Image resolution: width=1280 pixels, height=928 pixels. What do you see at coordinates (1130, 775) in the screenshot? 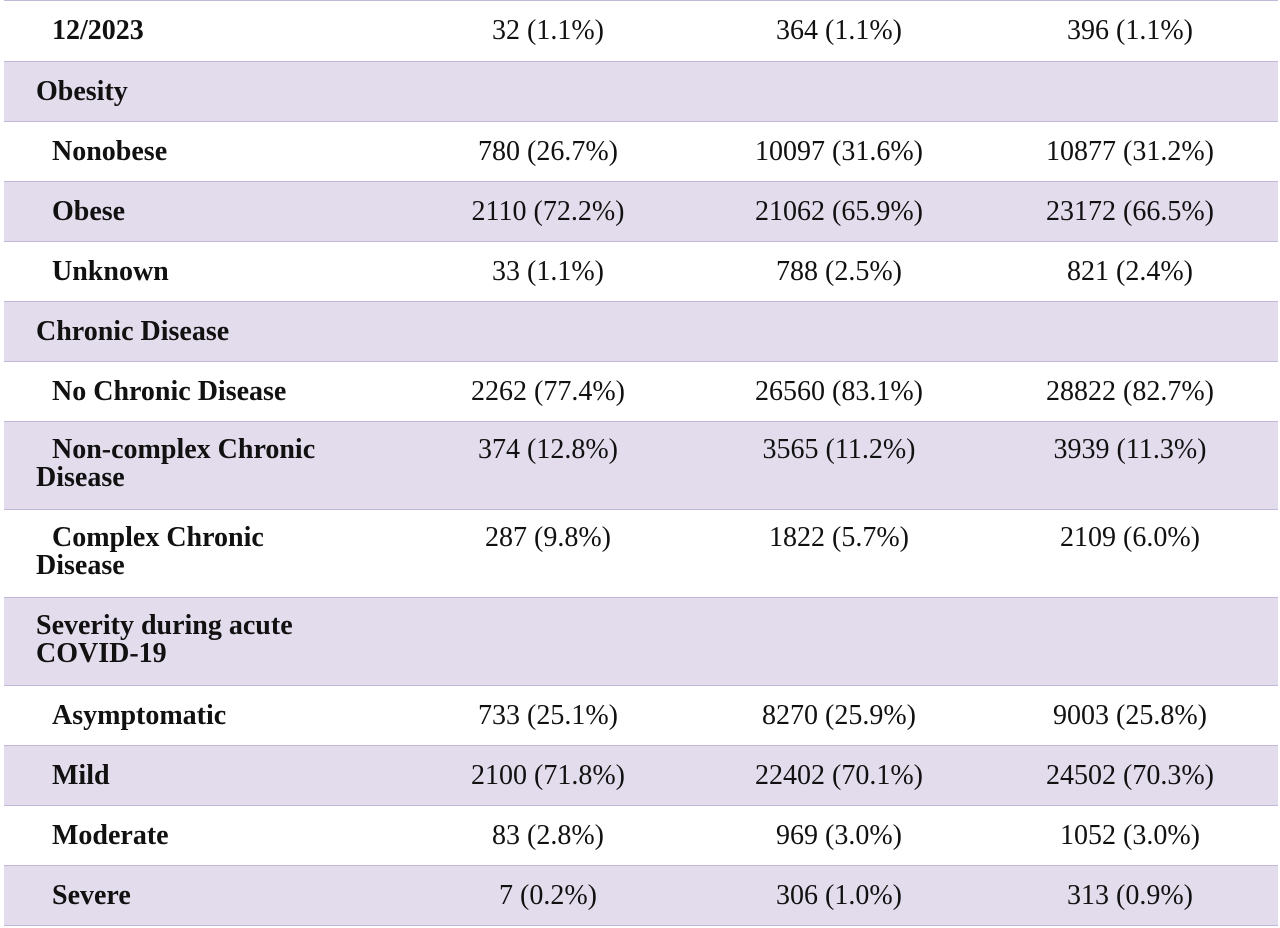
I see `table-cell: 24502 (70.3%)` at bounding box center [1130, 775].